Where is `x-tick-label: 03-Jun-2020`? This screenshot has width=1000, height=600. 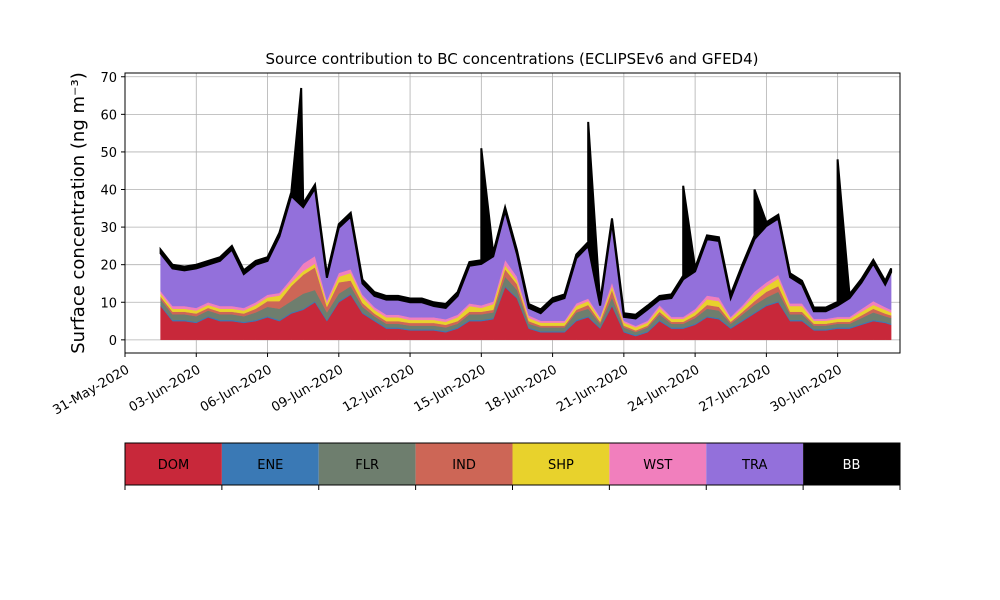 x-tick-label: 03-Jun-2020 is located at coordinates (165, 388).